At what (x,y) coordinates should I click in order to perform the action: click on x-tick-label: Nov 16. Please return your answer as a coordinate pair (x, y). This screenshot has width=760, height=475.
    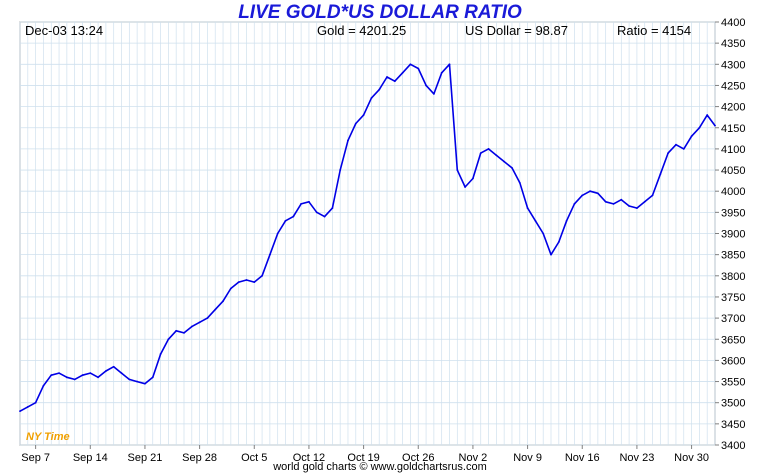
    Looking at the image, I should click on (582, 458).